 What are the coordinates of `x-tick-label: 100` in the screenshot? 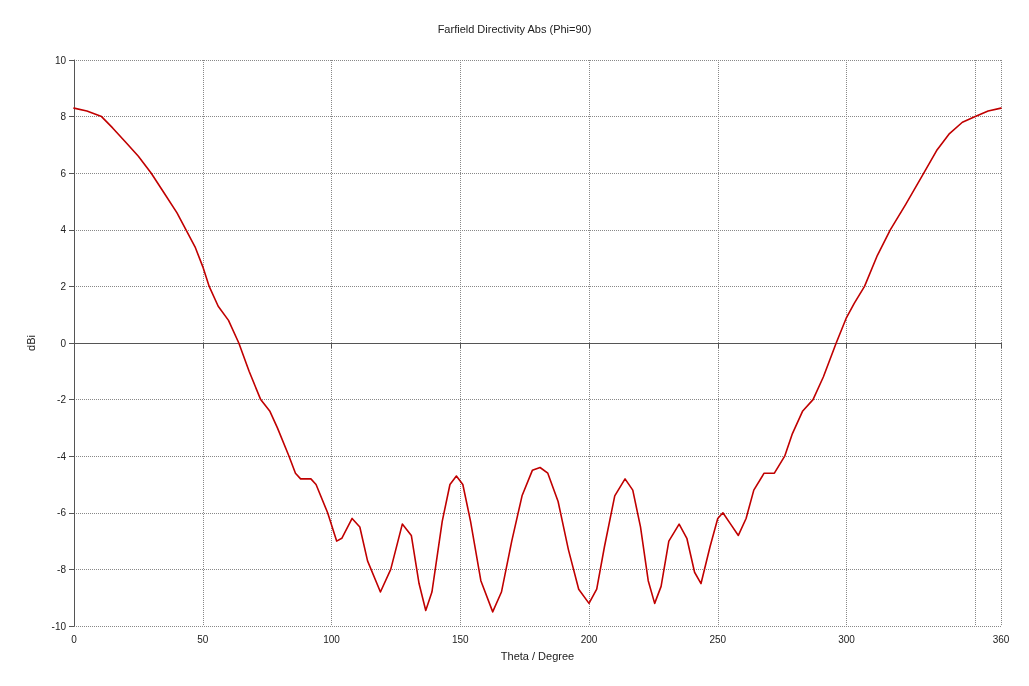 It's located at (332, 639).